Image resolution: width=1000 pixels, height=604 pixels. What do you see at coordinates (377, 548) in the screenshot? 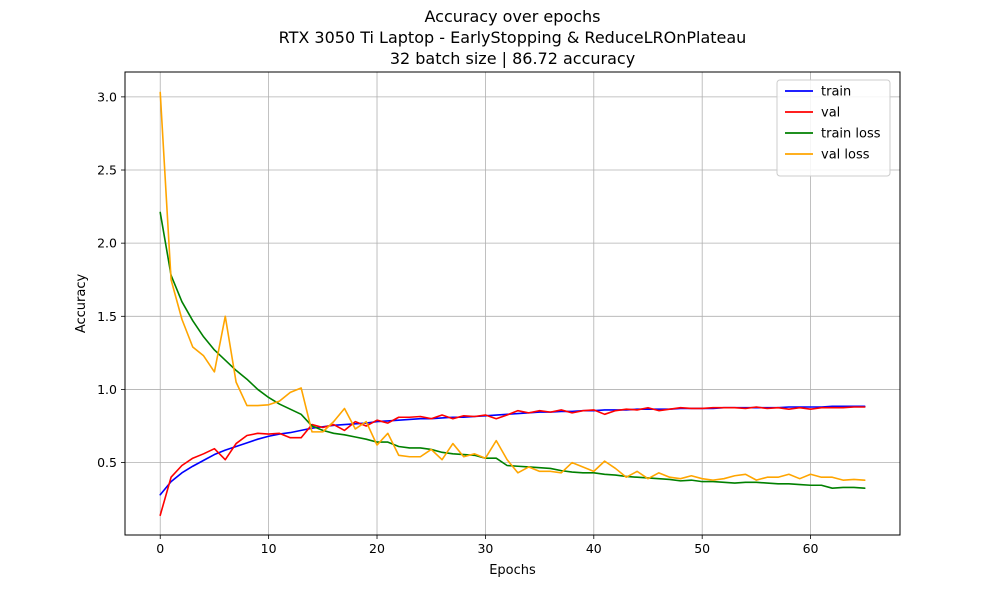
I see `x-tick-label: 20` at bounding box center [377, 548].